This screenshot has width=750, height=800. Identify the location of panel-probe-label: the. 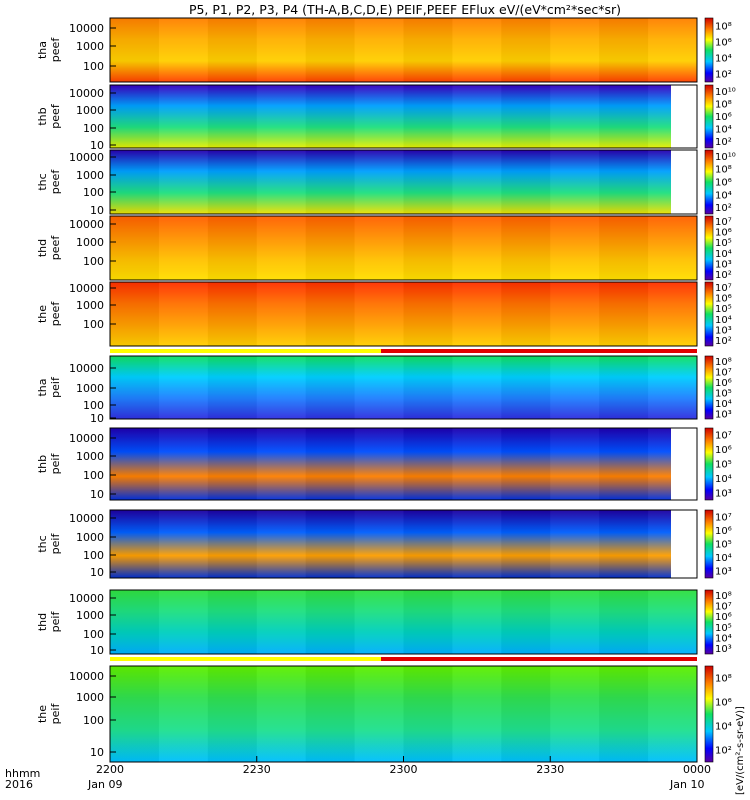
(42, 314).